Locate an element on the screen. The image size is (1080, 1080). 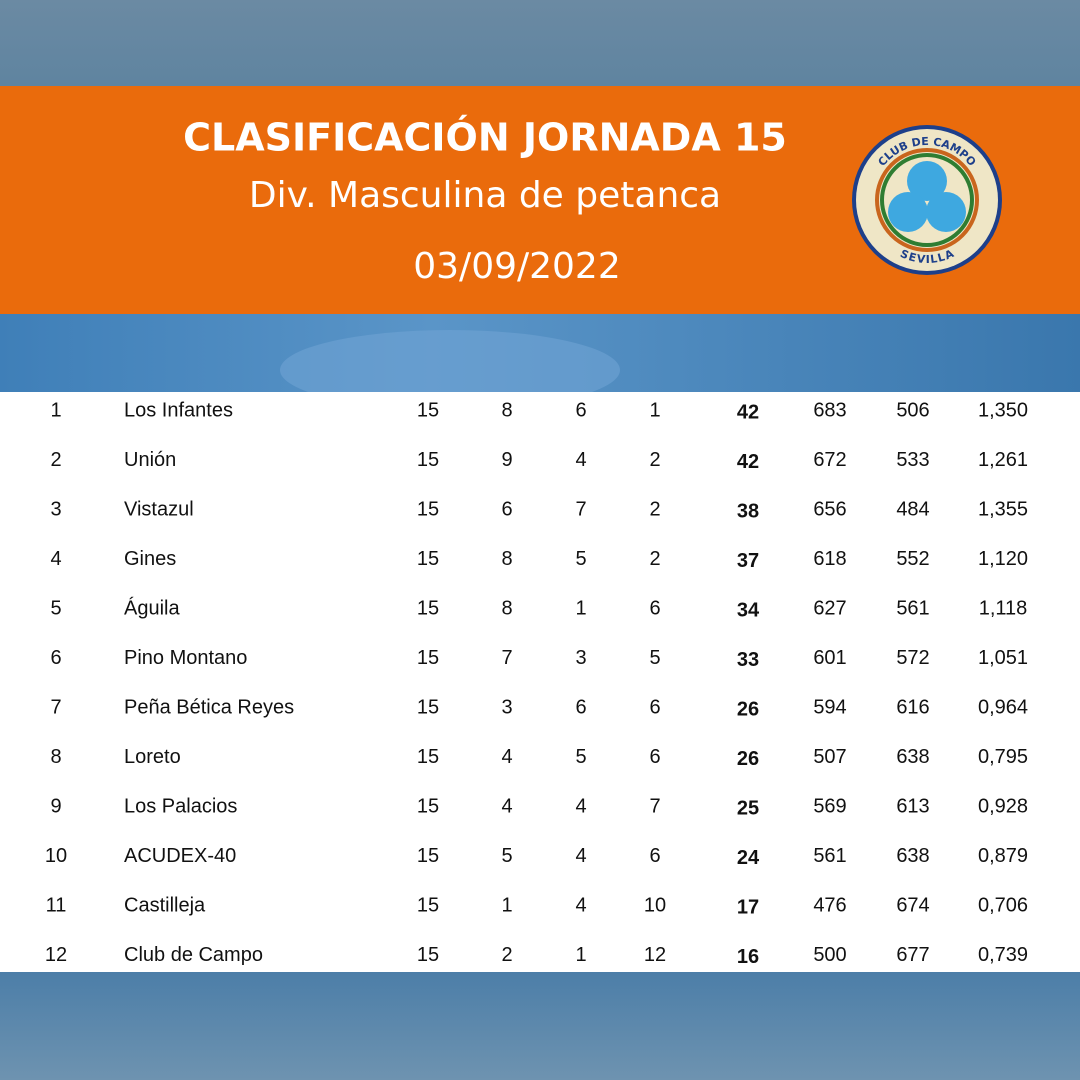
points-for-cell: 683 is located at coordinates (829, 410).